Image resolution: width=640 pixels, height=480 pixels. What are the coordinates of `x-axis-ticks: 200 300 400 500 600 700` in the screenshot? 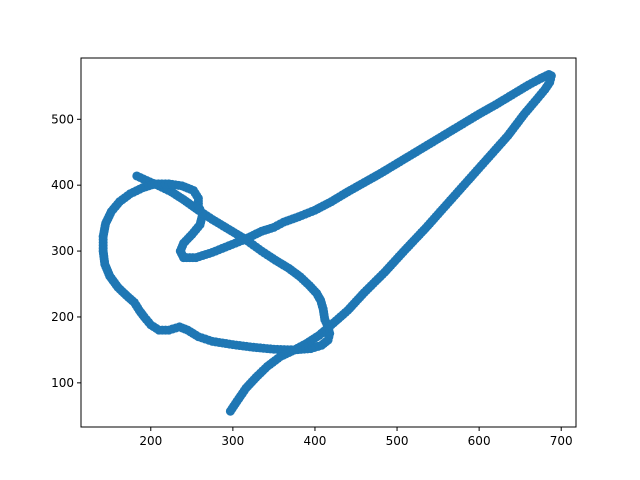 It's located at (356, 437).